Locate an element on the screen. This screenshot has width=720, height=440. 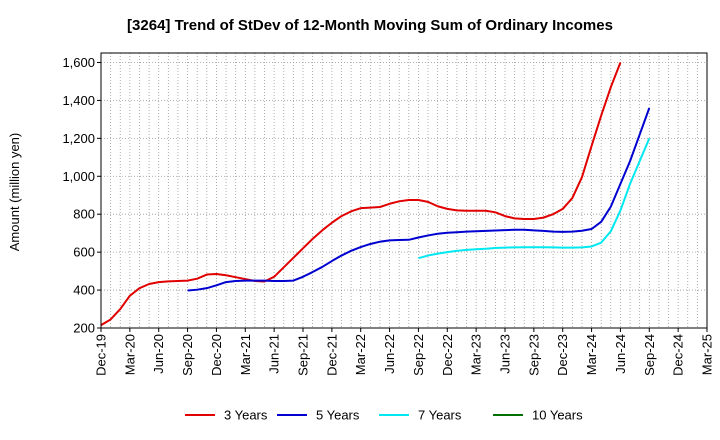
y-tick-label: 400 is located at coordinates (84, 290).